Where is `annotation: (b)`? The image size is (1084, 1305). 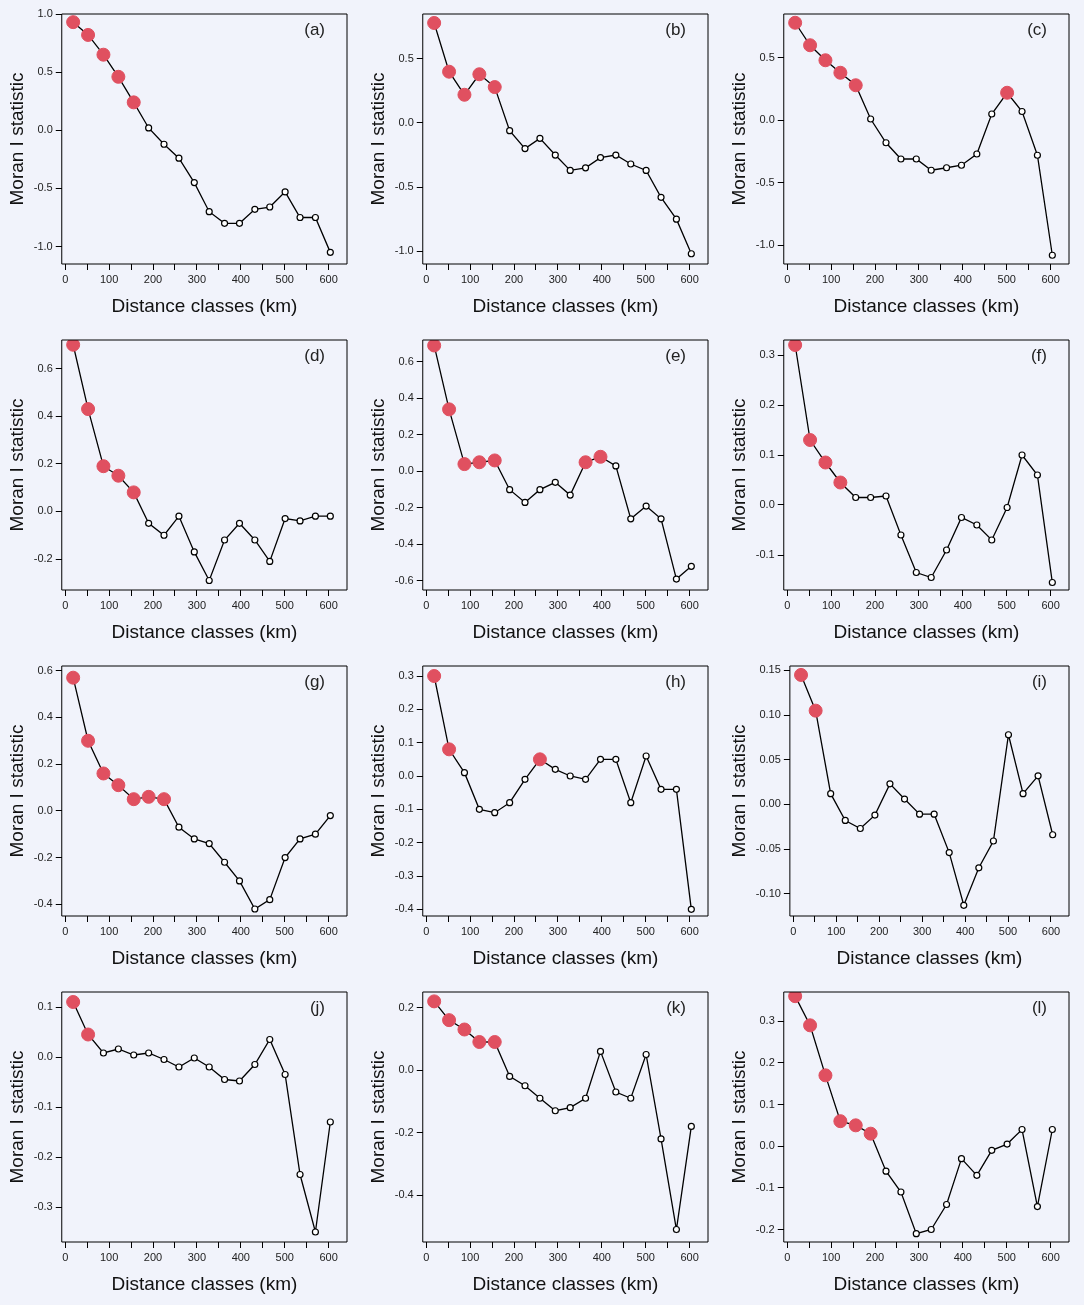 annotation: (b) is located at coordinates (675, 30).